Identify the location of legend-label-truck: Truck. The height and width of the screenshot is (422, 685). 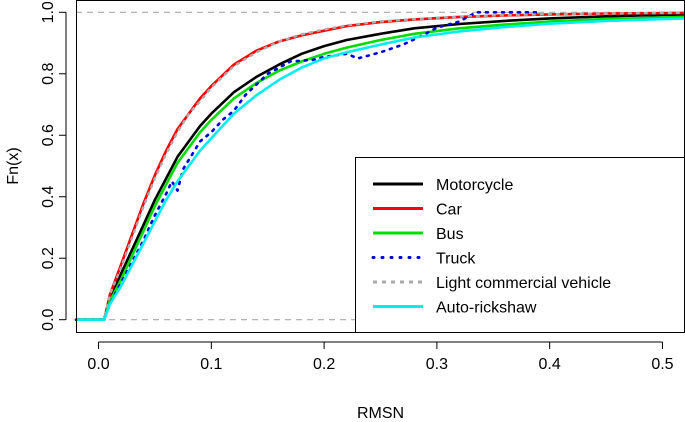
(456, 259).